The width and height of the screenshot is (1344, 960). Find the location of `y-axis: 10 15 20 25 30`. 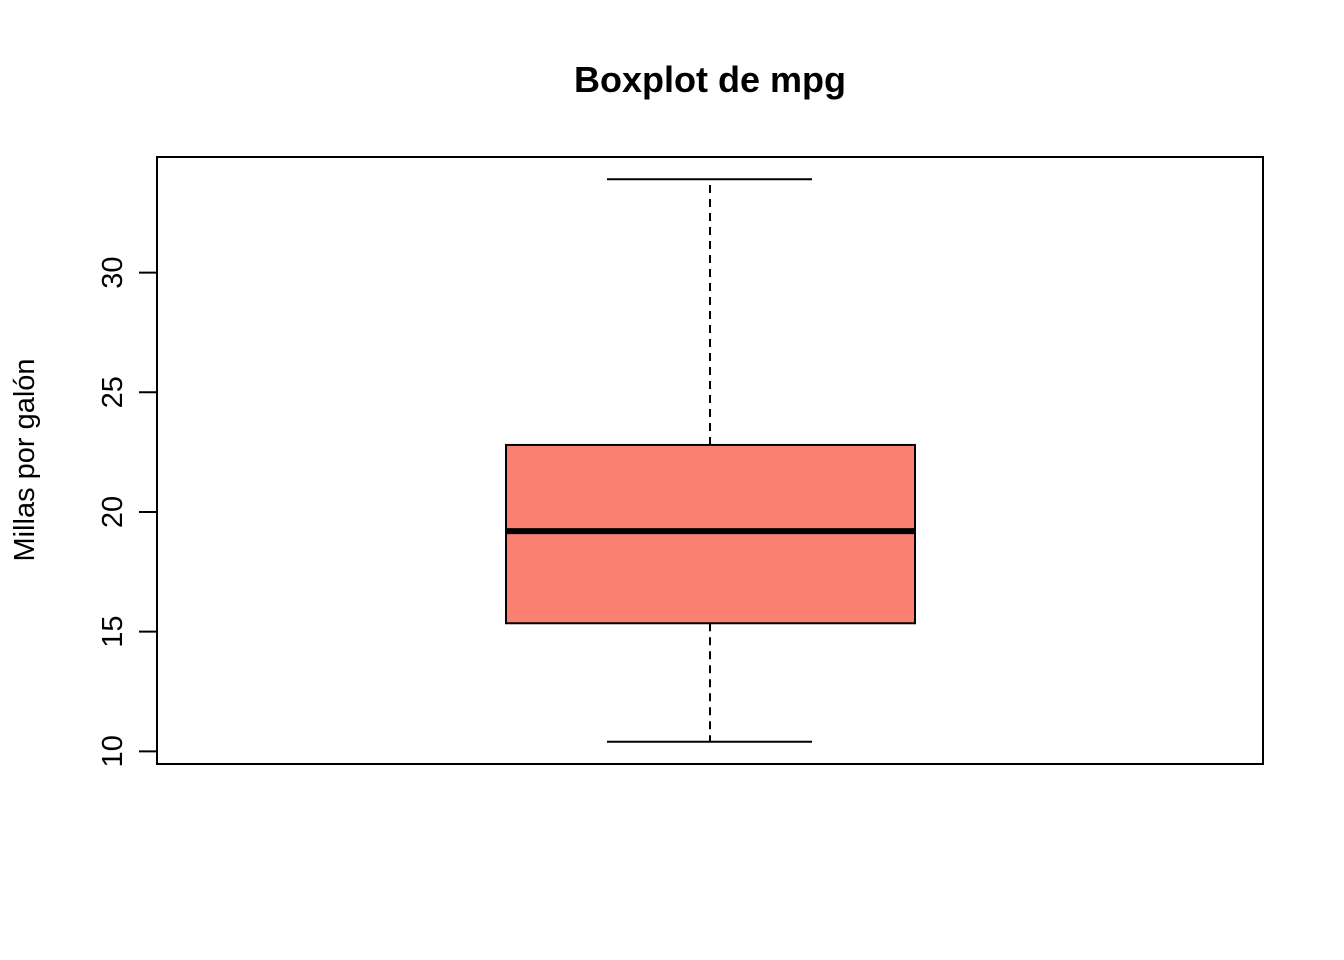

y-axis: 10 15 20 25 30 is located at coordinates (127, 511).